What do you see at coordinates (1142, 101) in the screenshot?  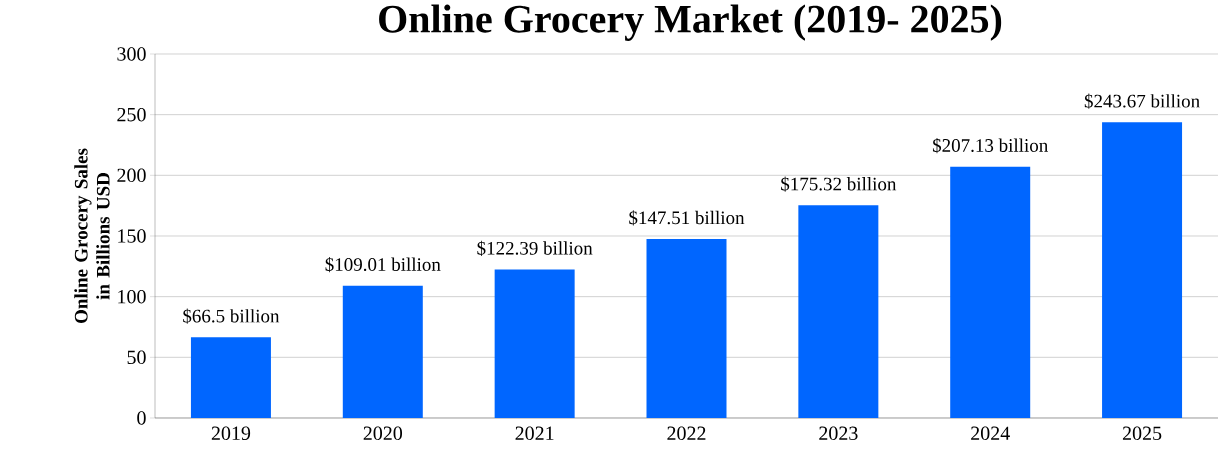 I see `data-label: $243.67 billion` at bounding box center [1142, 101].